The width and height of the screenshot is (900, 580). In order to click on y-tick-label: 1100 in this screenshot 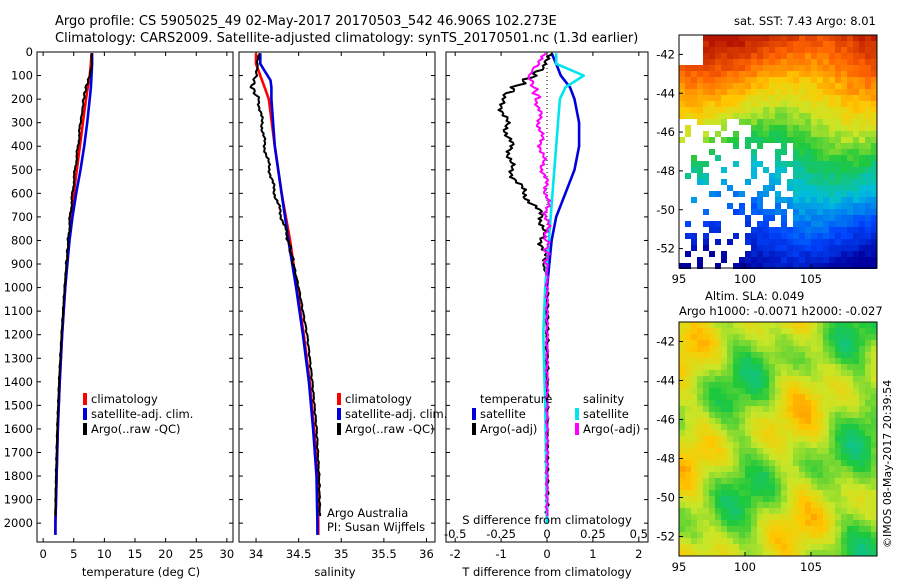, I will do `click(18, 311)`.